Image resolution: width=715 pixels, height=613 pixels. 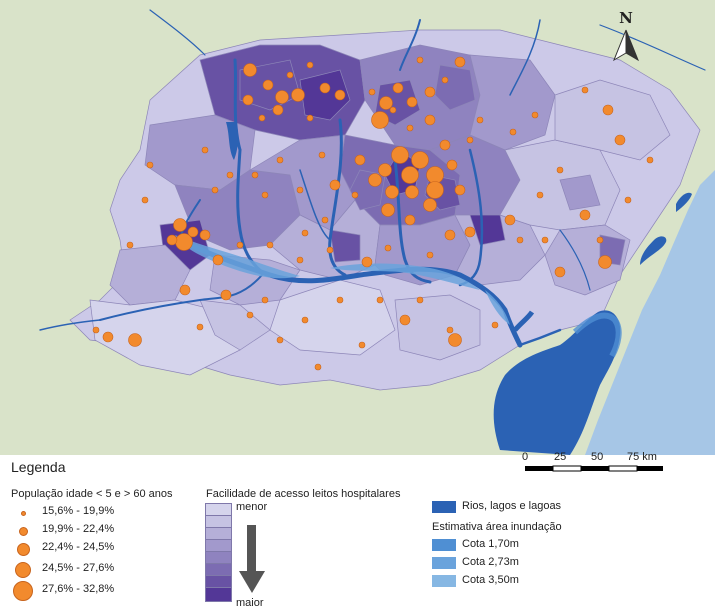 What do you see at coordinates (597, 457) in the screenshot?
I see `scale-tick-50: 50` at bounding box center [597, 457].